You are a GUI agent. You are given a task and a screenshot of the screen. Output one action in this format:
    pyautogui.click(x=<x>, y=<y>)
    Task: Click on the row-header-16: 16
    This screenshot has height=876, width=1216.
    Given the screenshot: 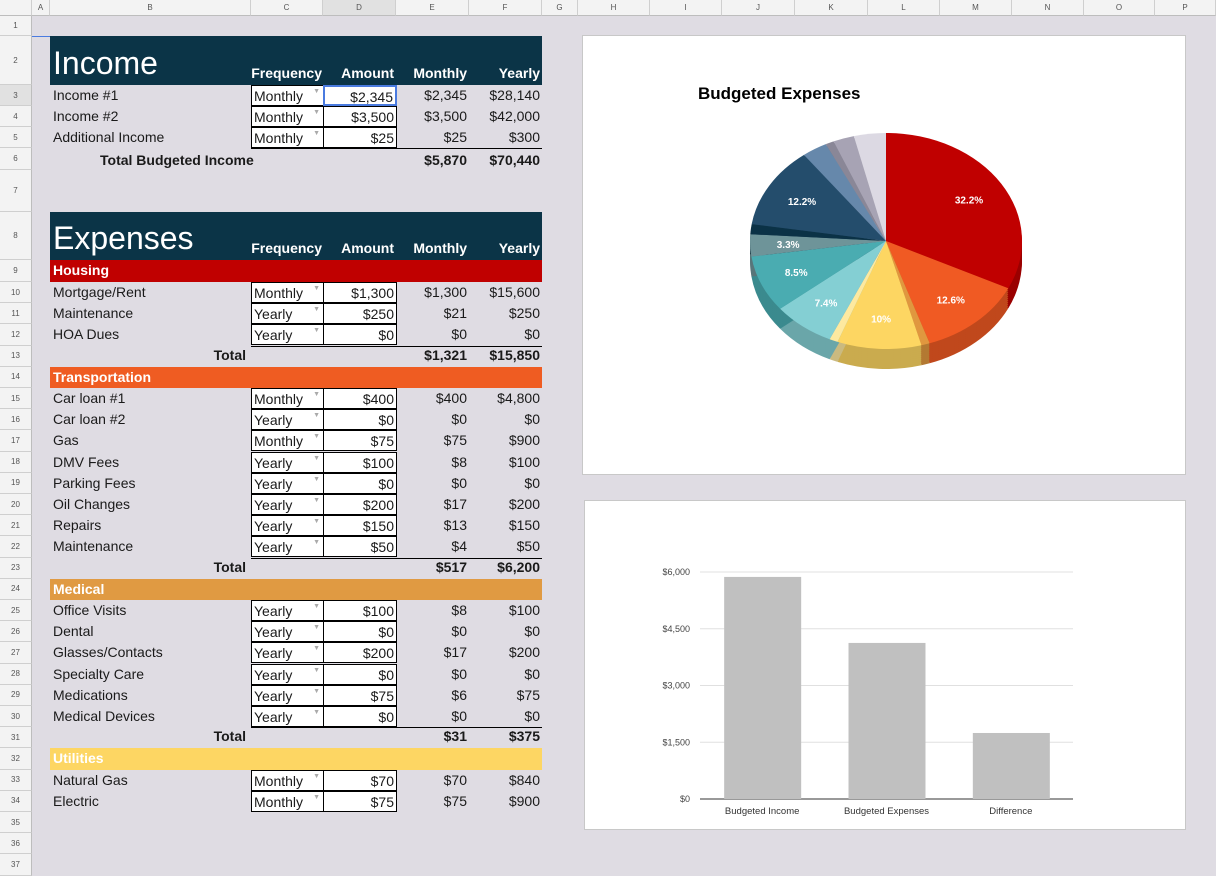 What is the action you would take?
    pyautogui.click(x=16, y=420)
    